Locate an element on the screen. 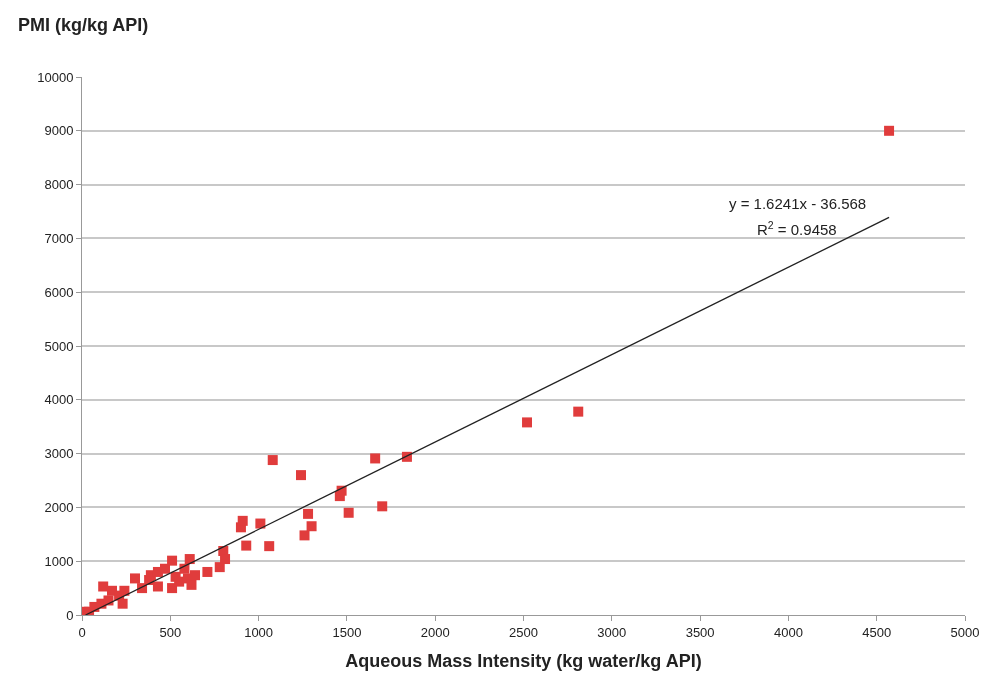  y-tick-label: 1000 is located at coordinates (59, 561).